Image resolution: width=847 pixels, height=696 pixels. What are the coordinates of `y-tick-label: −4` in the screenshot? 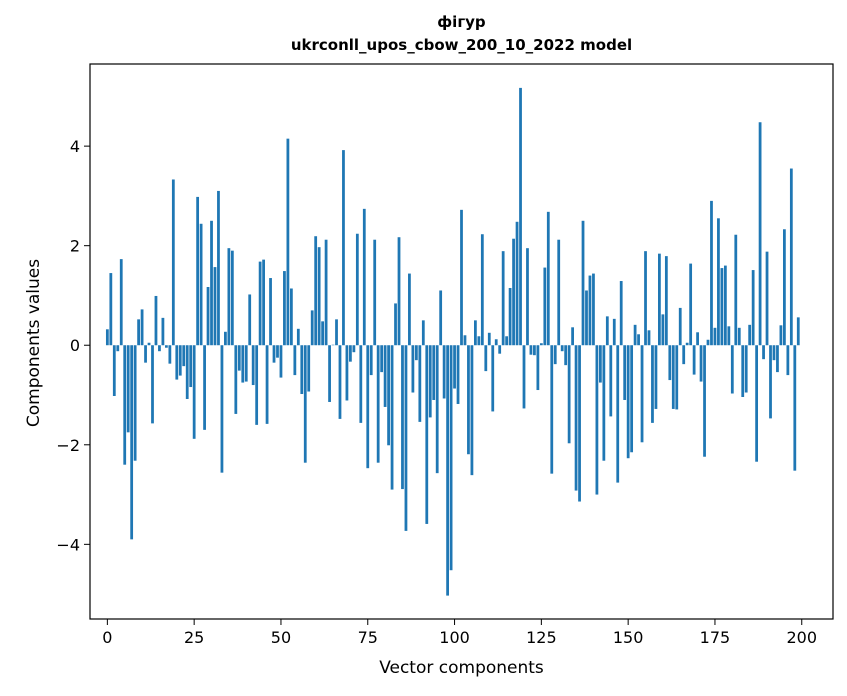 It's located at (68, 544).